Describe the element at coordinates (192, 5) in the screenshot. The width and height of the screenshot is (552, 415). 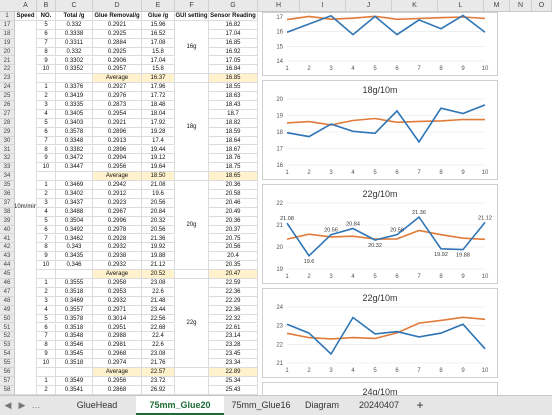
I see `column-header-f: F` at that location.